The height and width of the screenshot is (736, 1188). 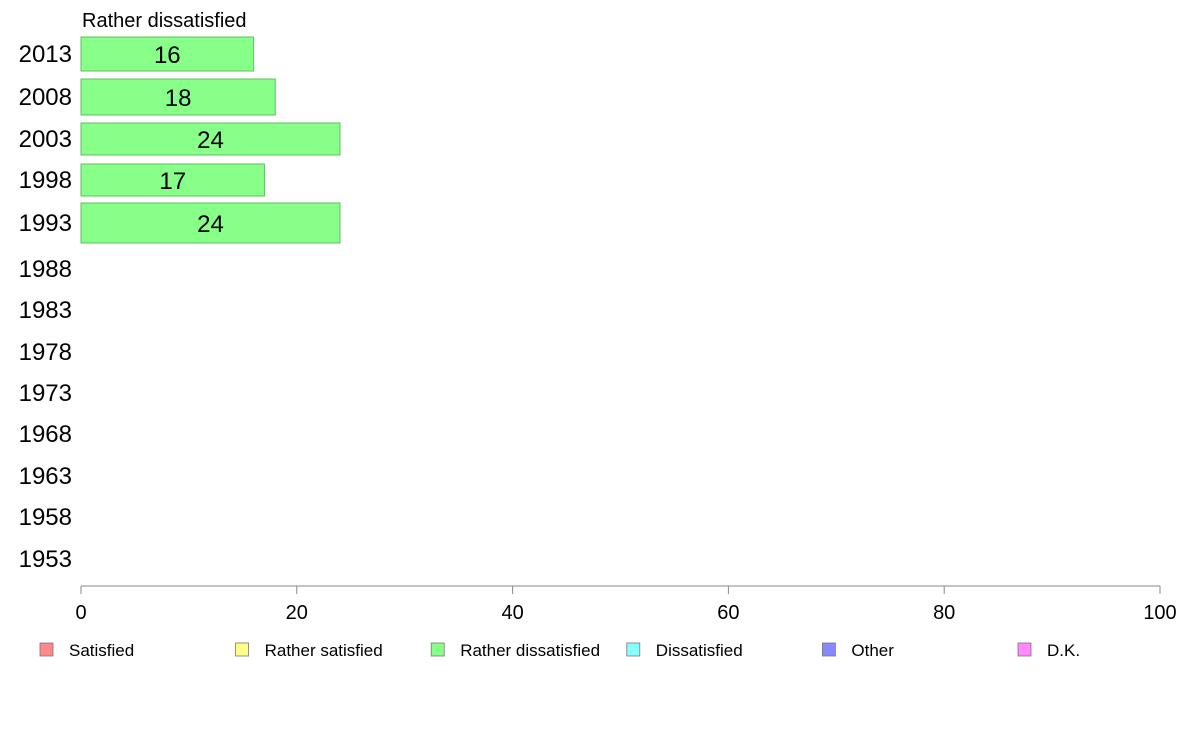 What do you see at coordinates (1159, 613) in the screenshot?
I see `x-tick-label: 100` at bounding box center [1159, 613].